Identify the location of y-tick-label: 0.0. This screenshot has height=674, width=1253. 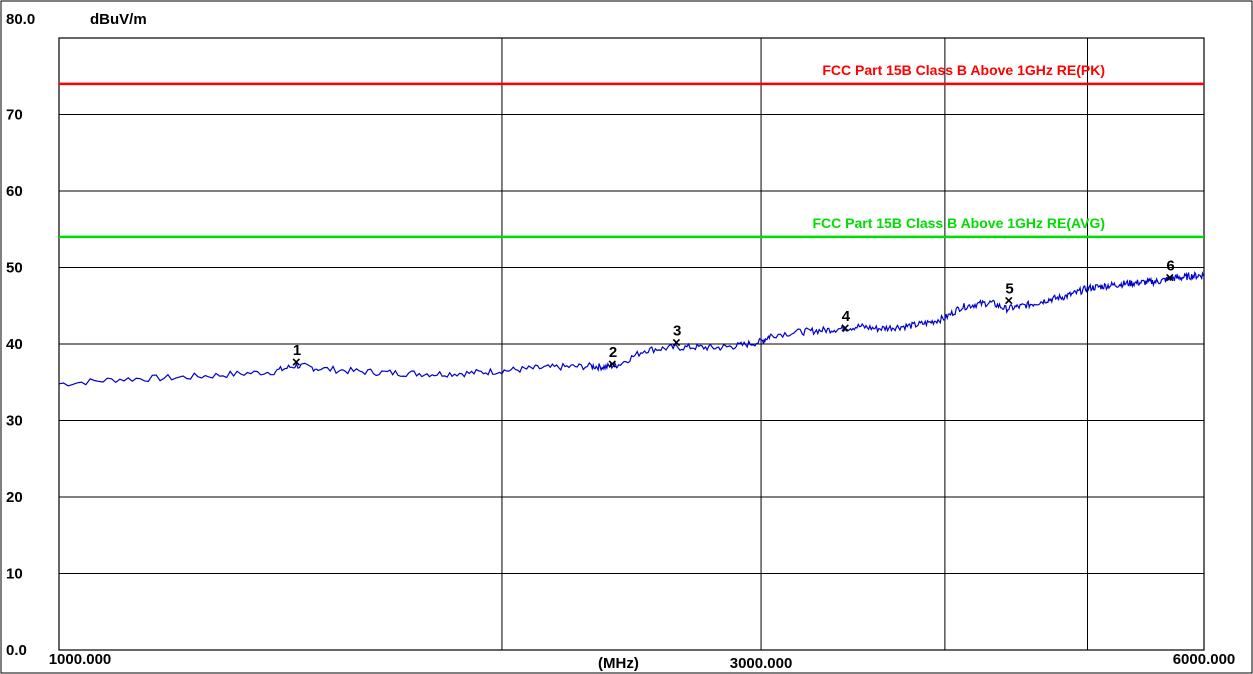
(16, 650).